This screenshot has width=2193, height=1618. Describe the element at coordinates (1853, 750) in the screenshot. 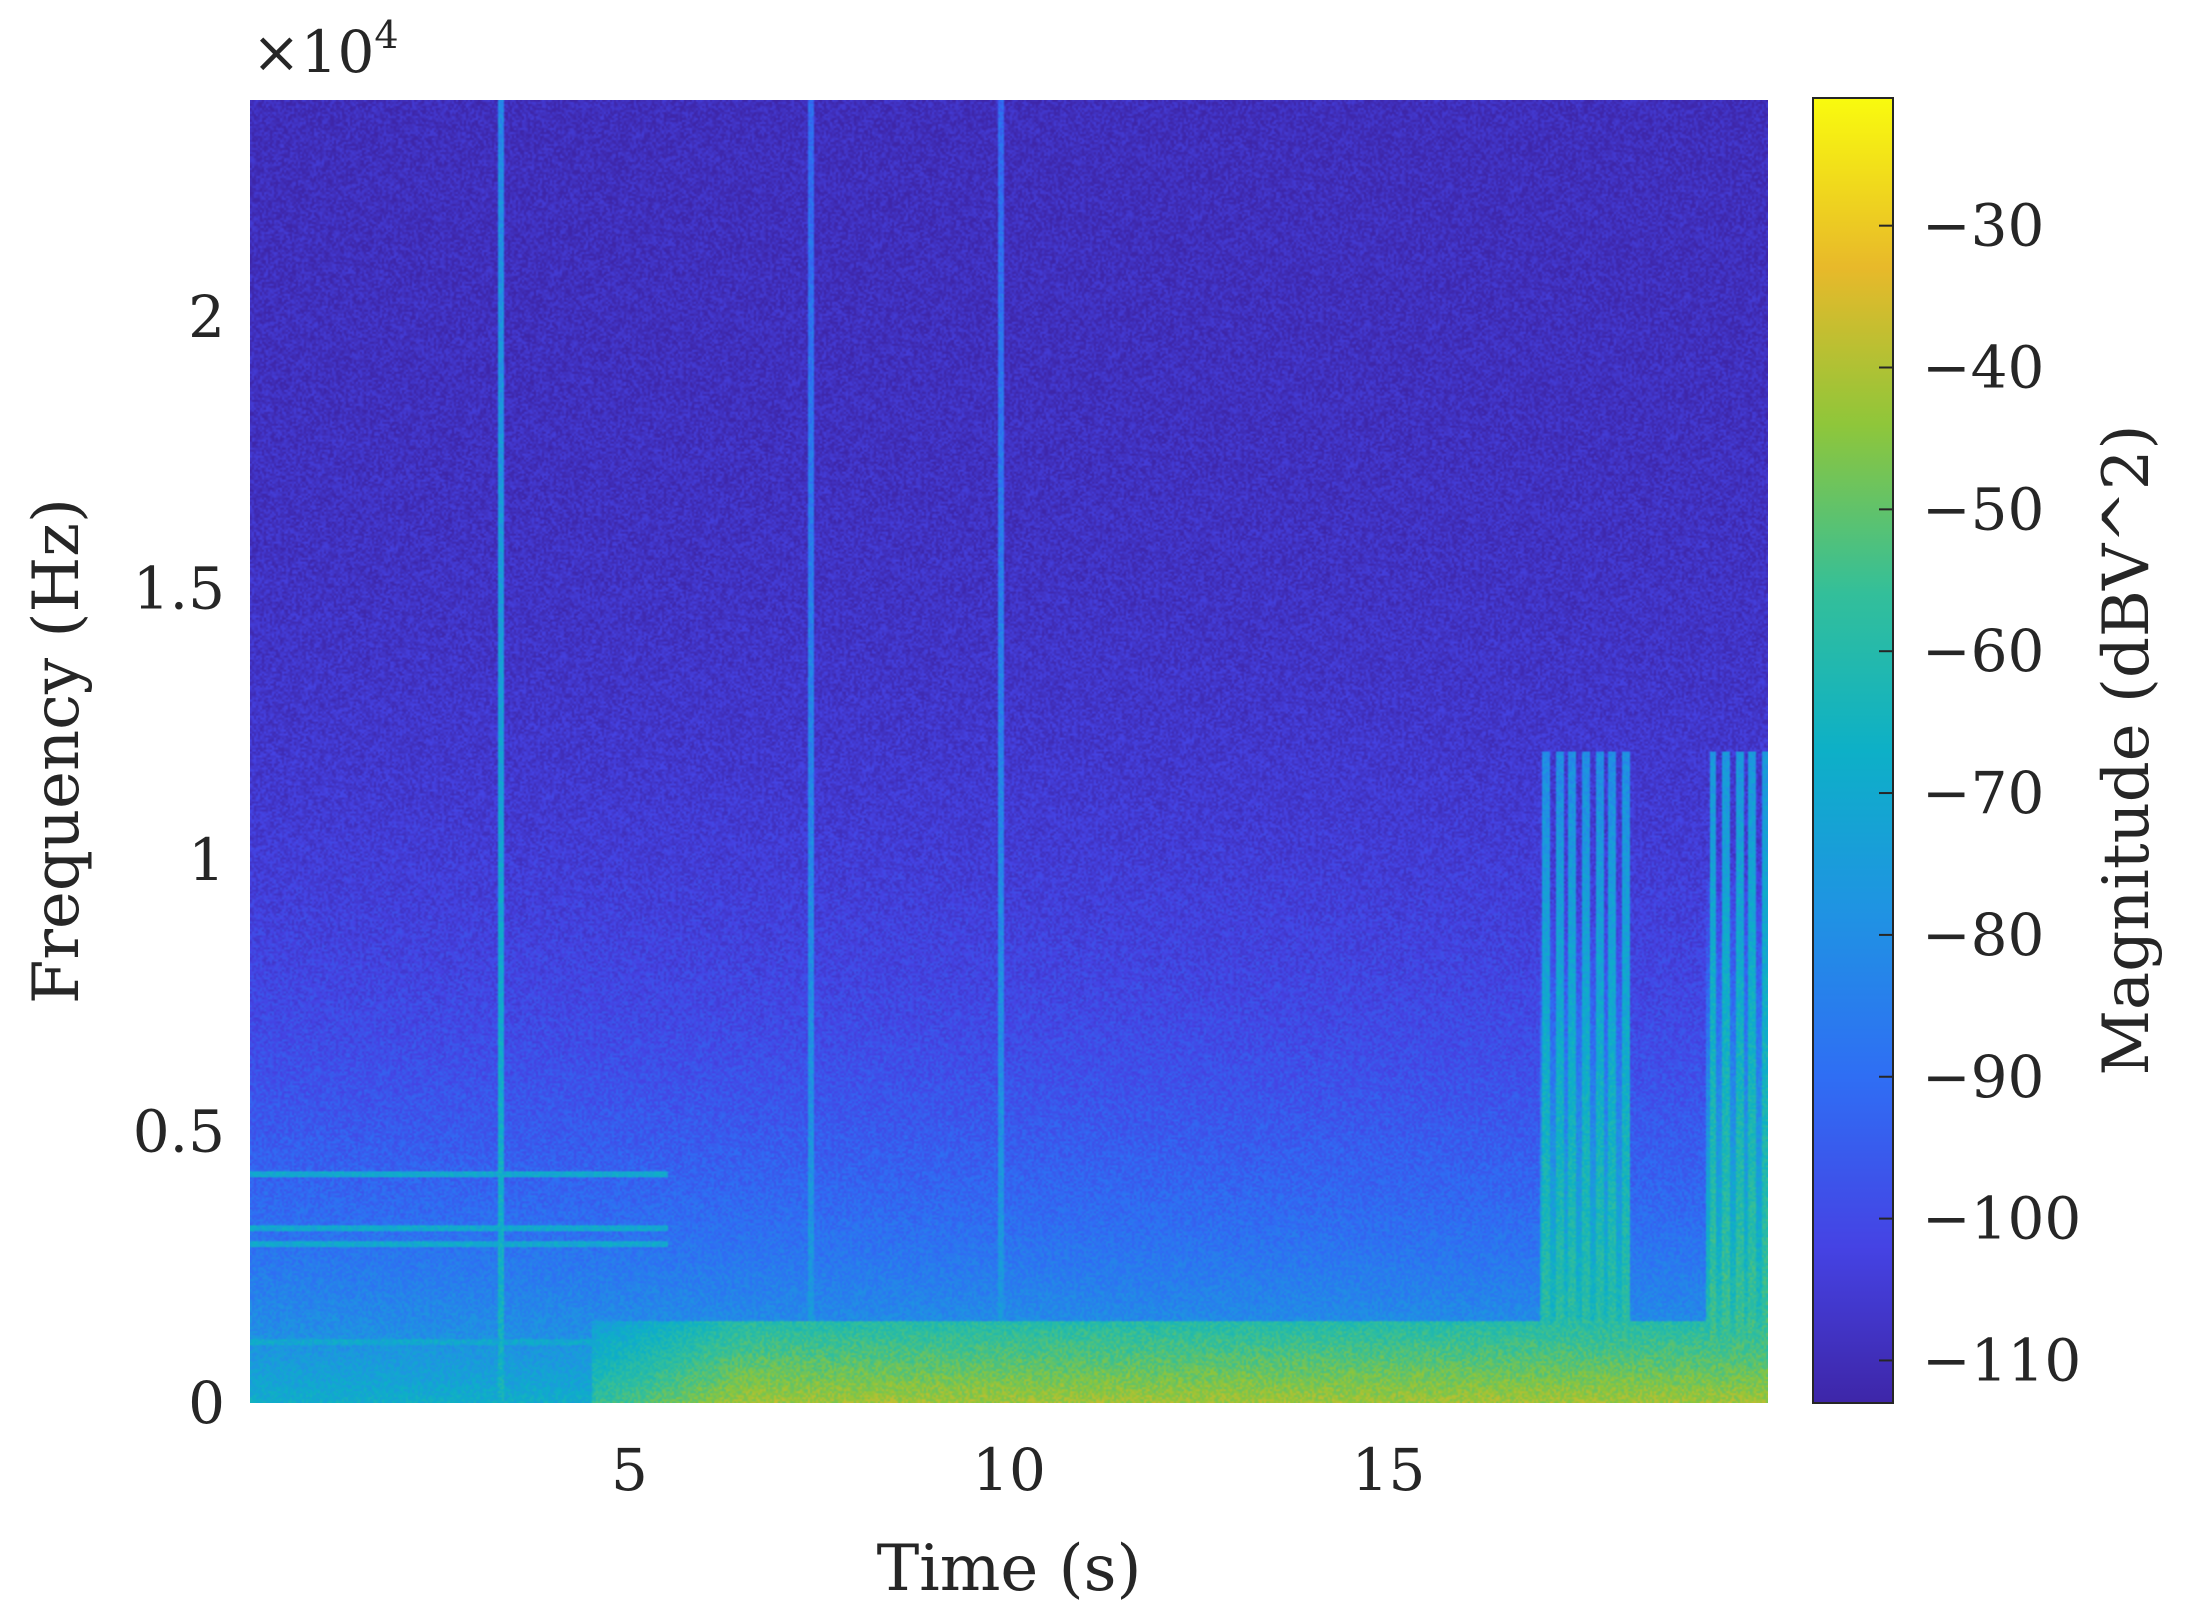

I see `colorbar` at that location.